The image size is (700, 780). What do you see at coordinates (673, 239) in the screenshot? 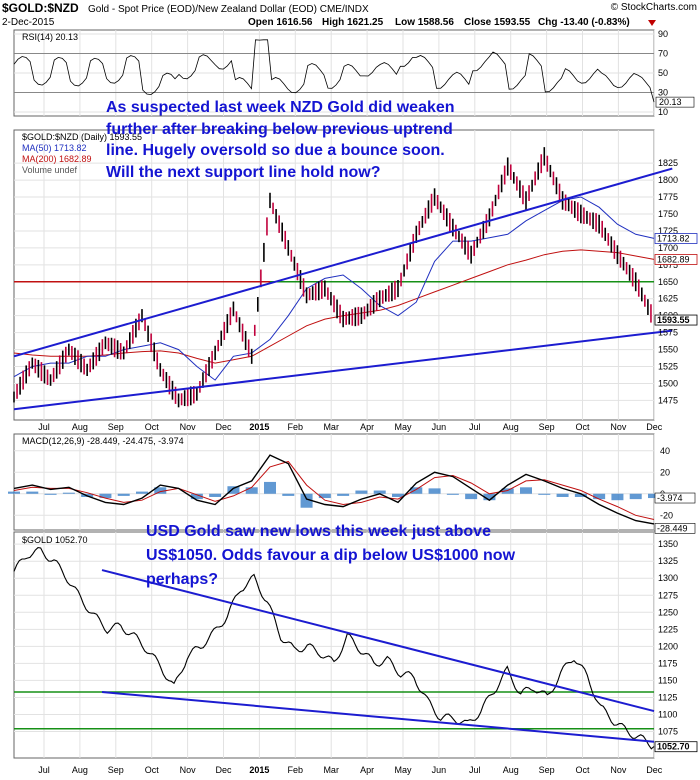
I see `main-value-label: 1713.82` at bounding box center [673, 239].